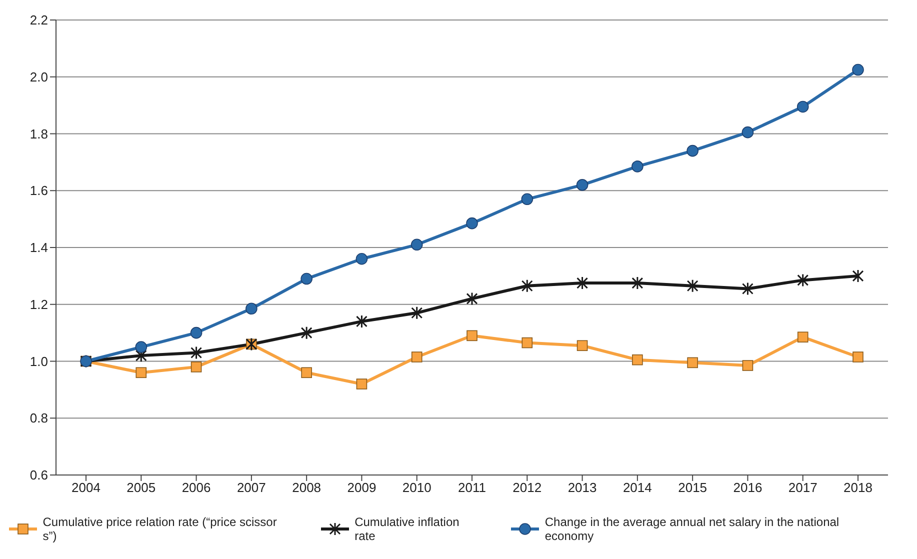 The width and height of the screenshot is (917, 559). Describe the element at coordinates (39, 418) in the screenshot. I see `y-tick-label: 0.8` at that location.